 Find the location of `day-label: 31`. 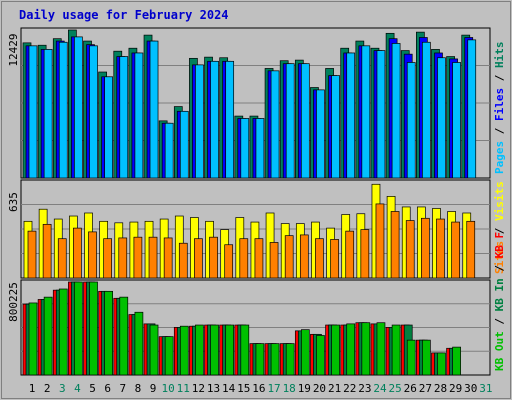

day-label: 31 is located at coordinates (485, 388).